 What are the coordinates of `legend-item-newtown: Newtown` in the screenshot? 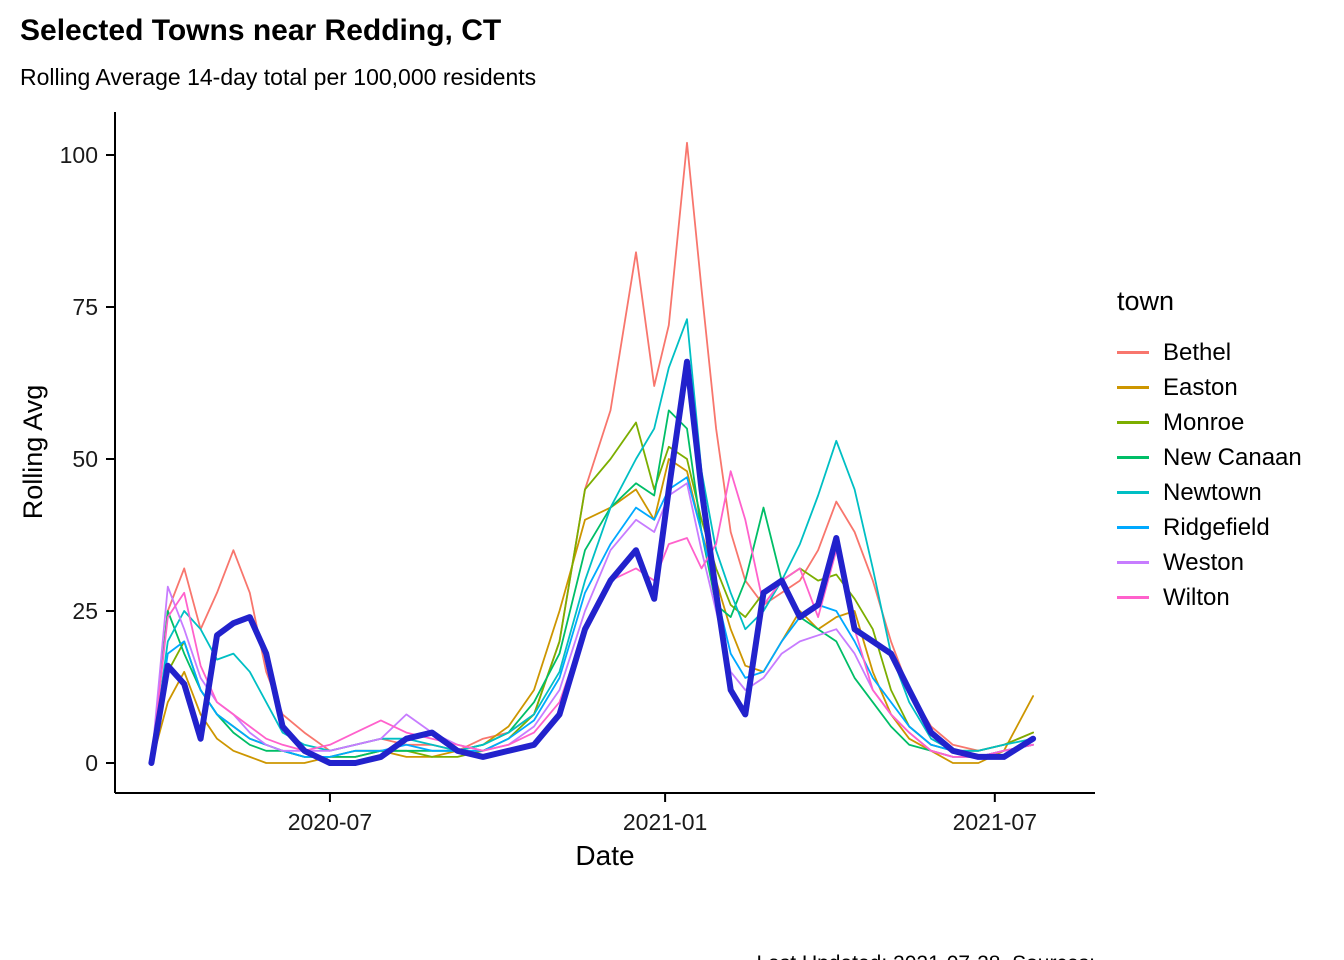 It's located at (1209, 492).